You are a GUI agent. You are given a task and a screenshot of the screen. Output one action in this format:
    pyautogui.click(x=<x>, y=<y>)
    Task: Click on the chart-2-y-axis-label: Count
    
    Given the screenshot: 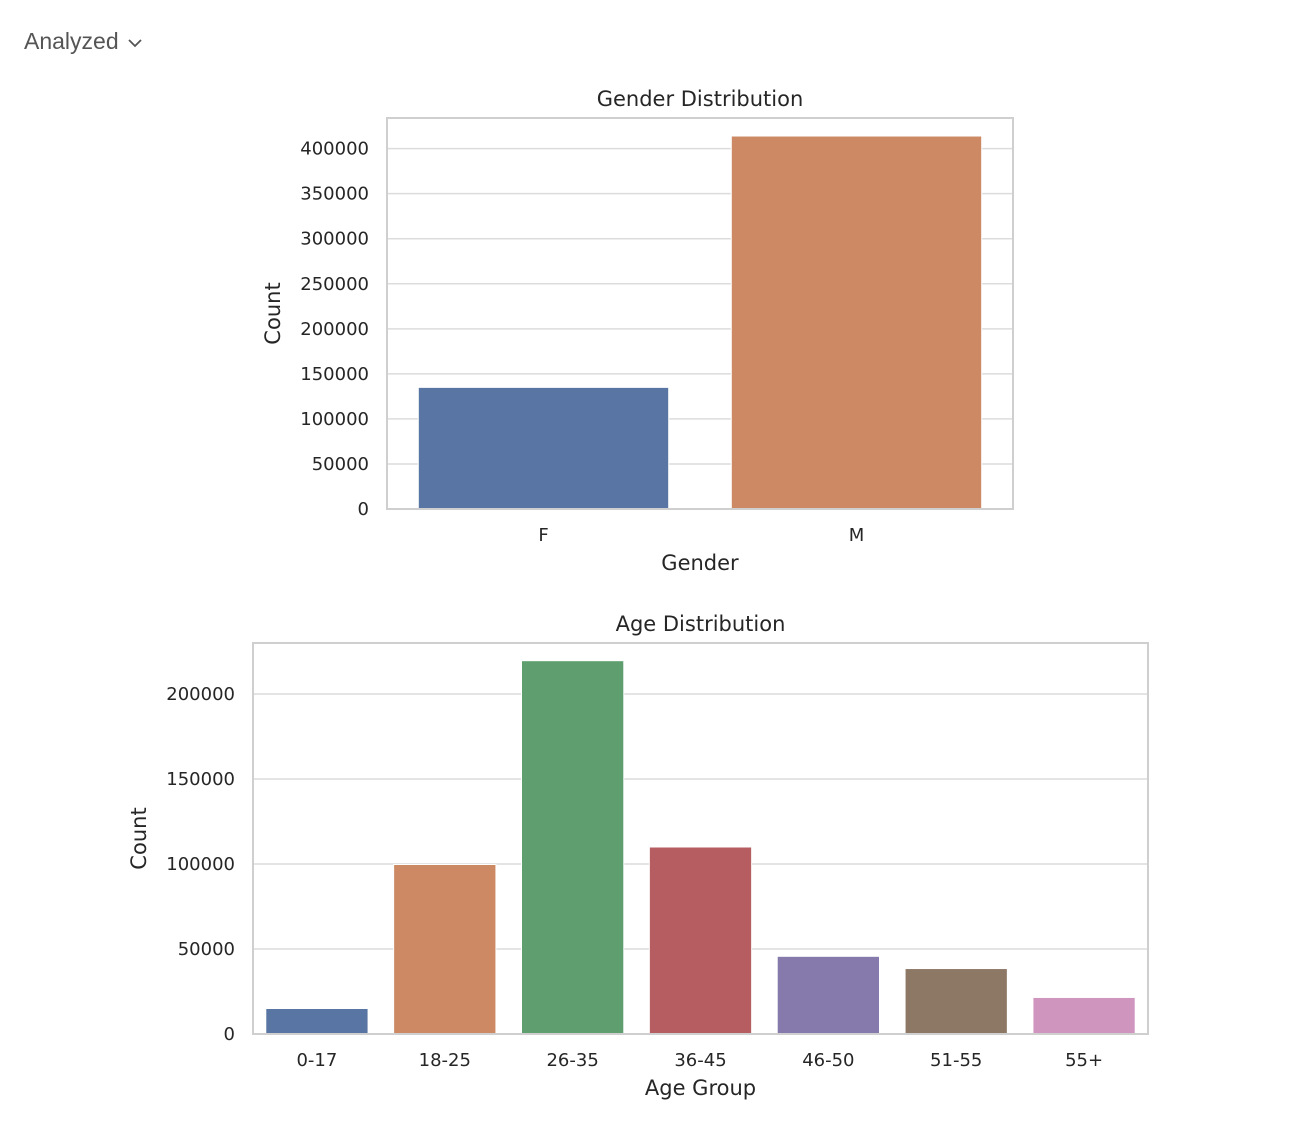 What is the action you would take?
    pyautogui.click(x=139, y=838)
    